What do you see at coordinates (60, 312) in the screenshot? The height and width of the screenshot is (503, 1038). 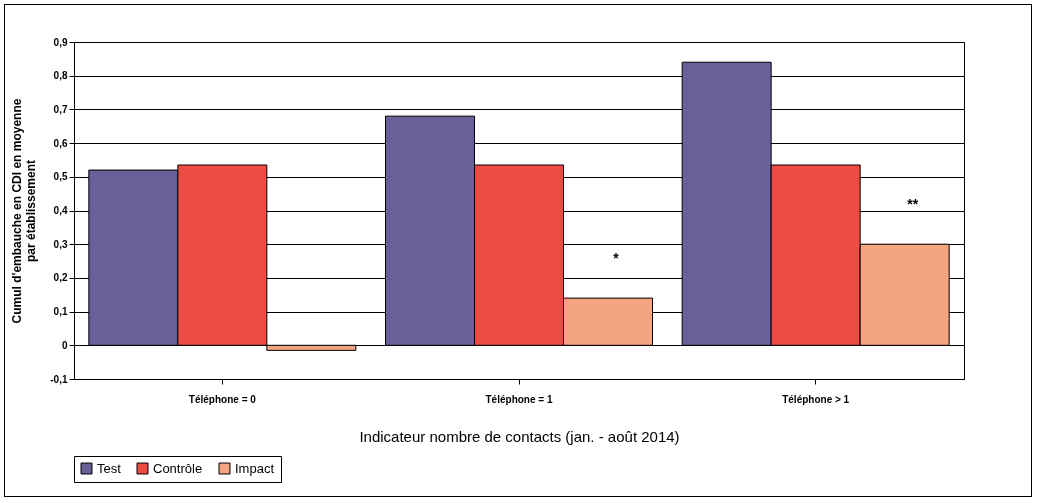 I see `y-tick-label: 0,1` at bounding box center [60, 312].